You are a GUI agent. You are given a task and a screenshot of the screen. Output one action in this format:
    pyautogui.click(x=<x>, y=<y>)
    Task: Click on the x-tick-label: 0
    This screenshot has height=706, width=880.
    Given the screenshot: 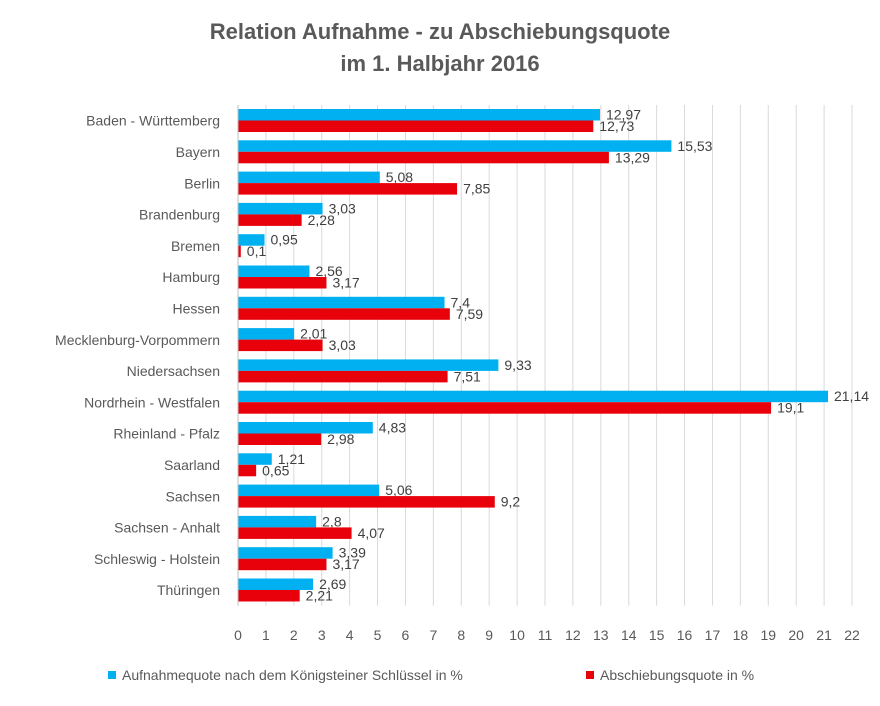 What is the action you would take?
    pyautogui.click(x=238, y=635)
    